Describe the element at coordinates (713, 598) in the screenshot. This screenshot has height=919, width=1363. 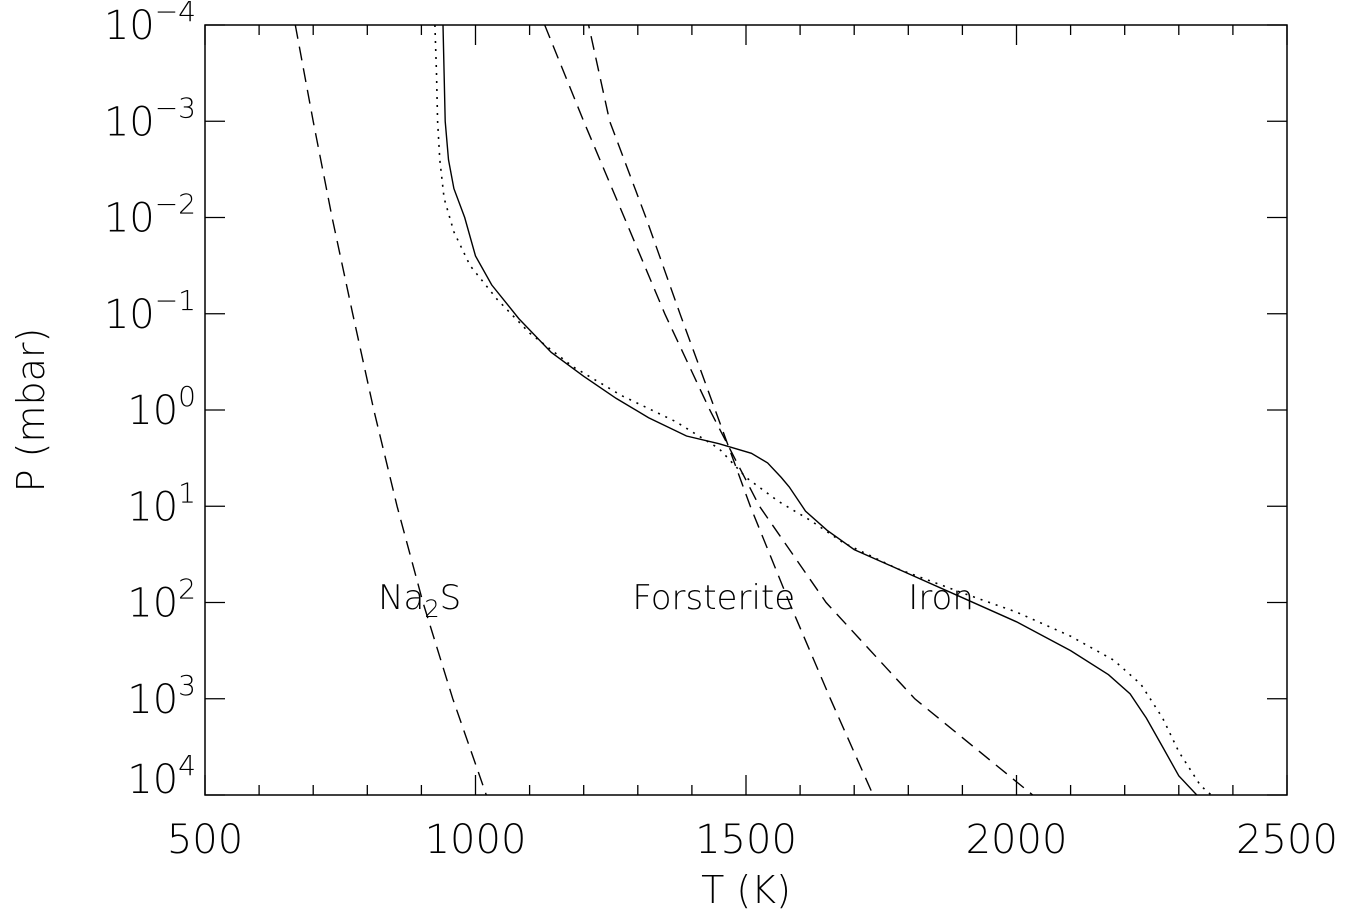
I see `annotation-forsterite: Forsterite` at that location.